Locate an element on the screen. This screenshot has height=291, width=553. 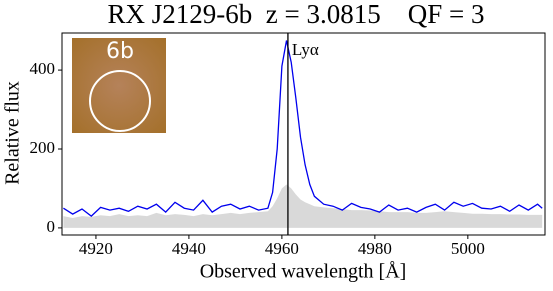
x-tick-label: 4960 is located at coordinates (282, 248).